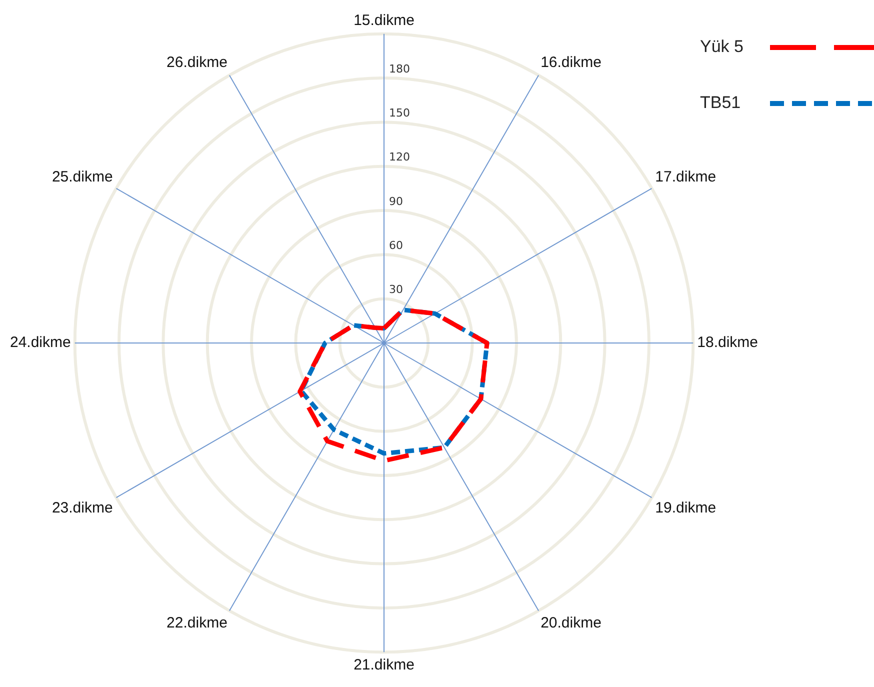 The height and width of the screenshot is (687, 874). What do you see at coordinates (727, 343) in the screenshot?
I see `spoke-label: 18.dikme` at bounding box center [727, 343].